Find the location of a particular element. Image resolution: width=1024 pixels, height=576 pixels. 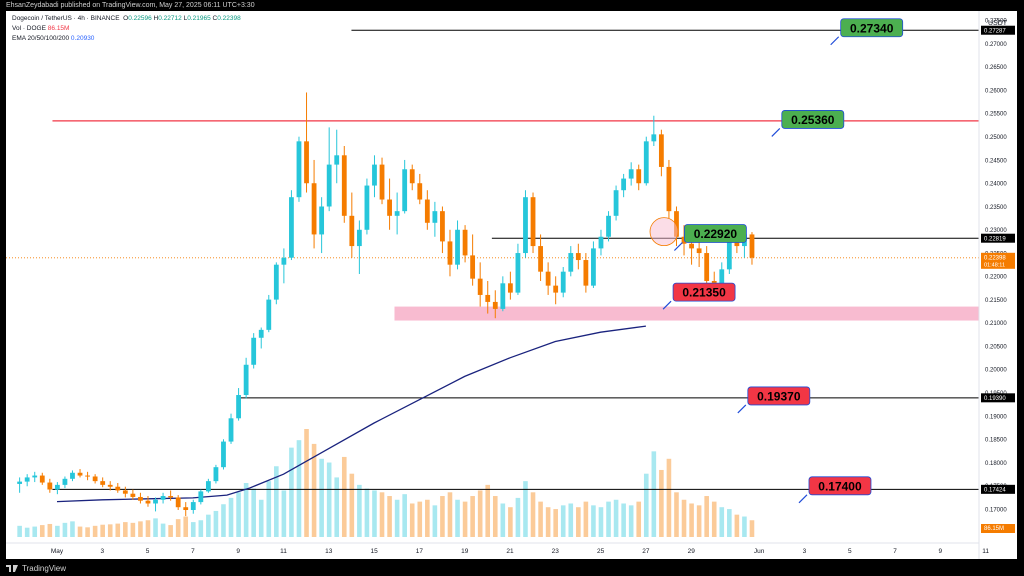

x-tick-label: May is located at coordinates (57, 551).